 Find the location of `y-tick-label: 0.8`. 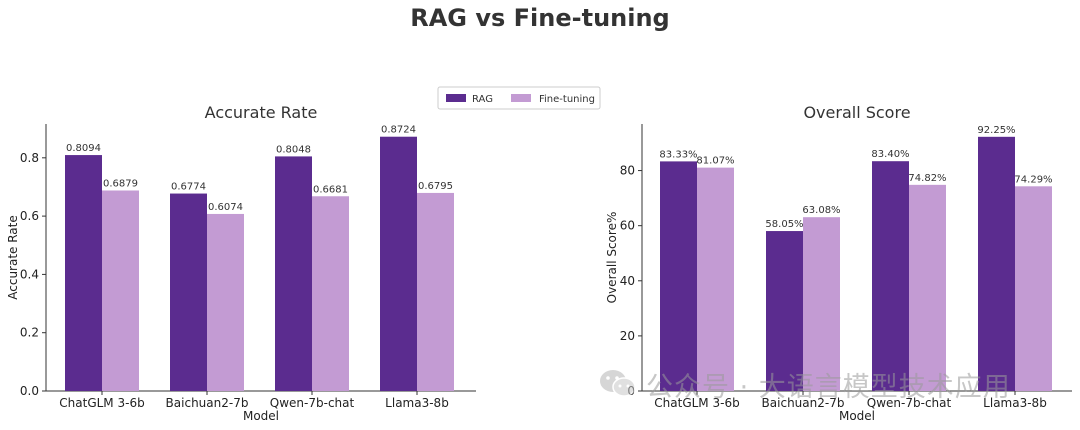

y-tick-label: 0.8 is located at coordinates (29, 158).